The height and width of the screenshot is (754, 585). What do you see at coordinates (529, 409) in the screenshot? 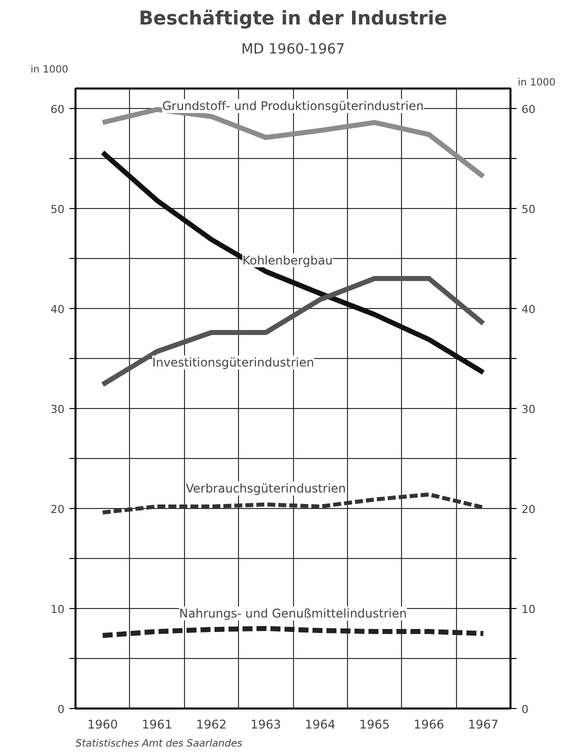
I see `y2-tick-label: 30` at bounding box center [529, 409].